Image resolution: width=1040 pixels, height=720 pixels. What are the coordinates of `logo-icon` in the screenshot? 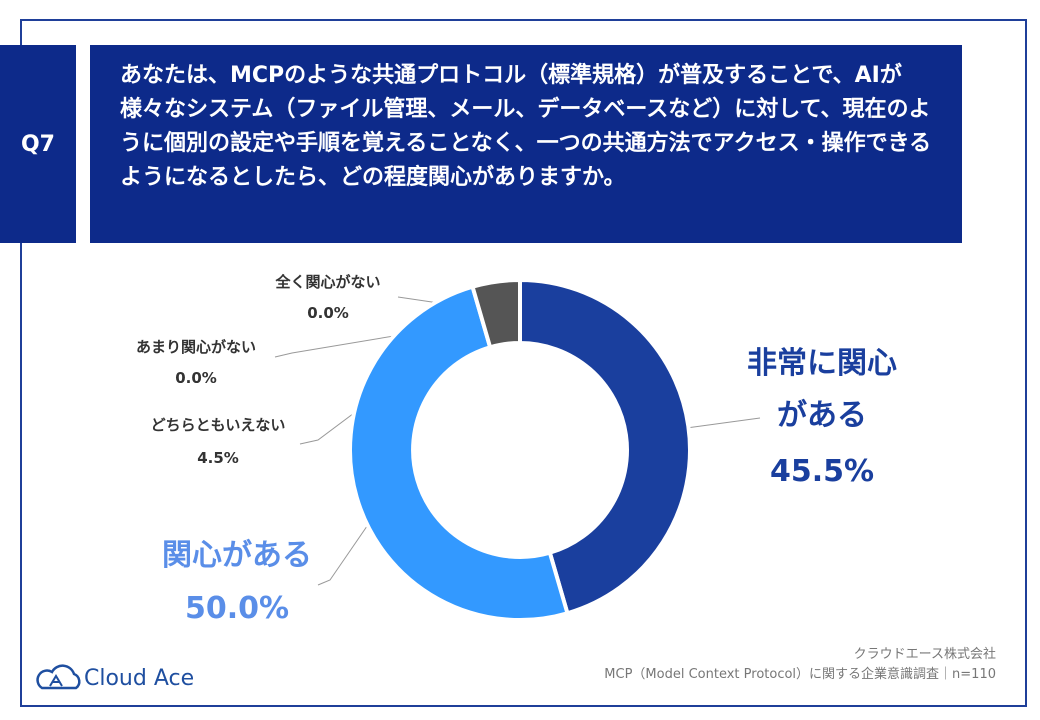 It's located at (58, 677).